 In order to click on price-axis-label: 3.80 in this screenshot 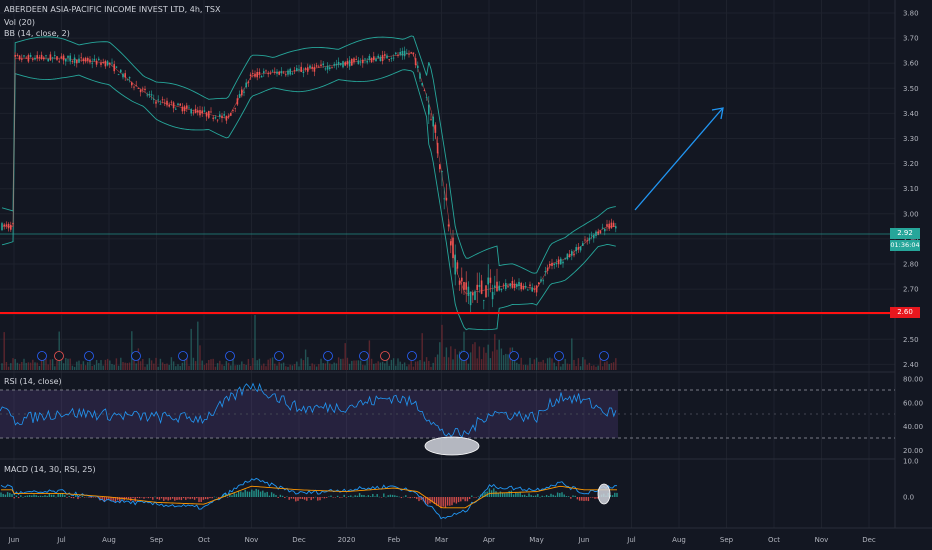, I will do `click(911, 14)`.